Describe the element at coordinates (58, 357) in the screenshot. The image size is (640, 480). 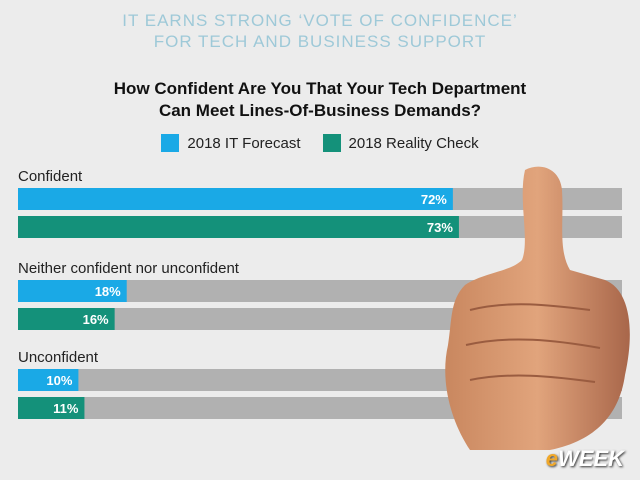
I see `category-label: Unconfident` at that location.